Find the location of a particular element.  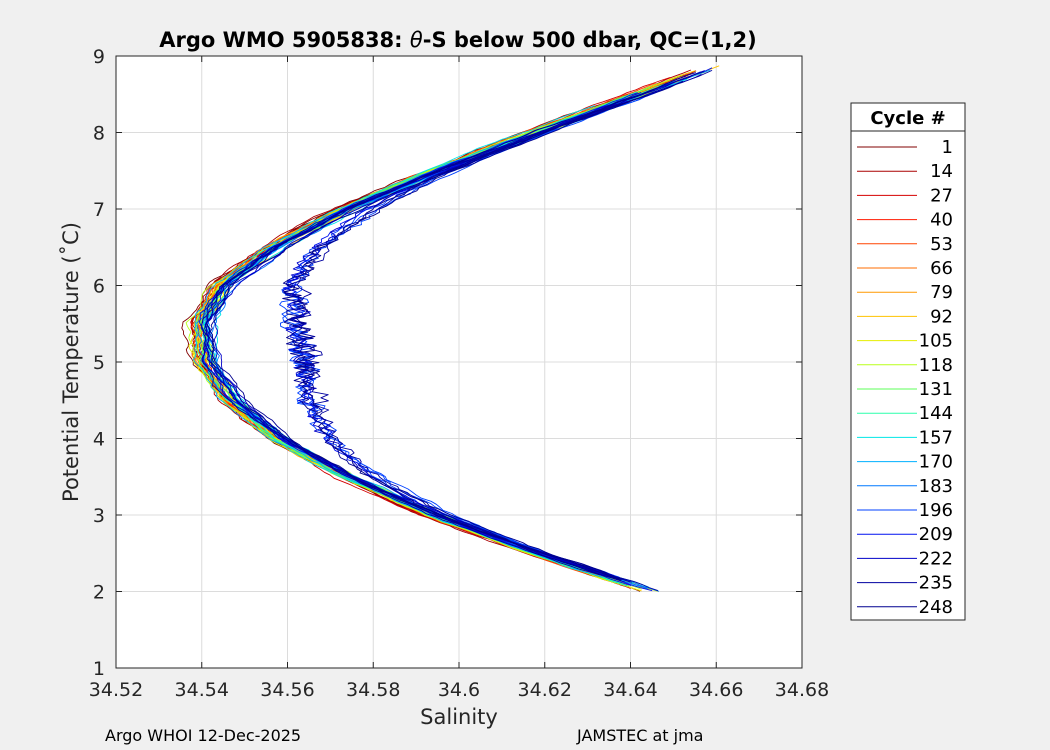

legend-label-14: 14 is located at coordinates (941, 171).